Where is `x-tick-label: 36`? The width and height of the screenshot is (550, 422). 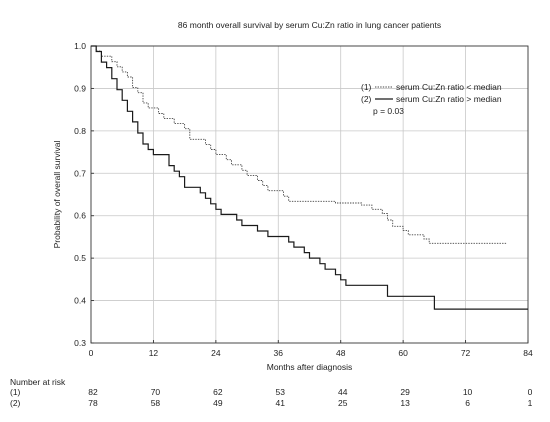
x-tick-label: 36 is located at coordinates (279, 353).